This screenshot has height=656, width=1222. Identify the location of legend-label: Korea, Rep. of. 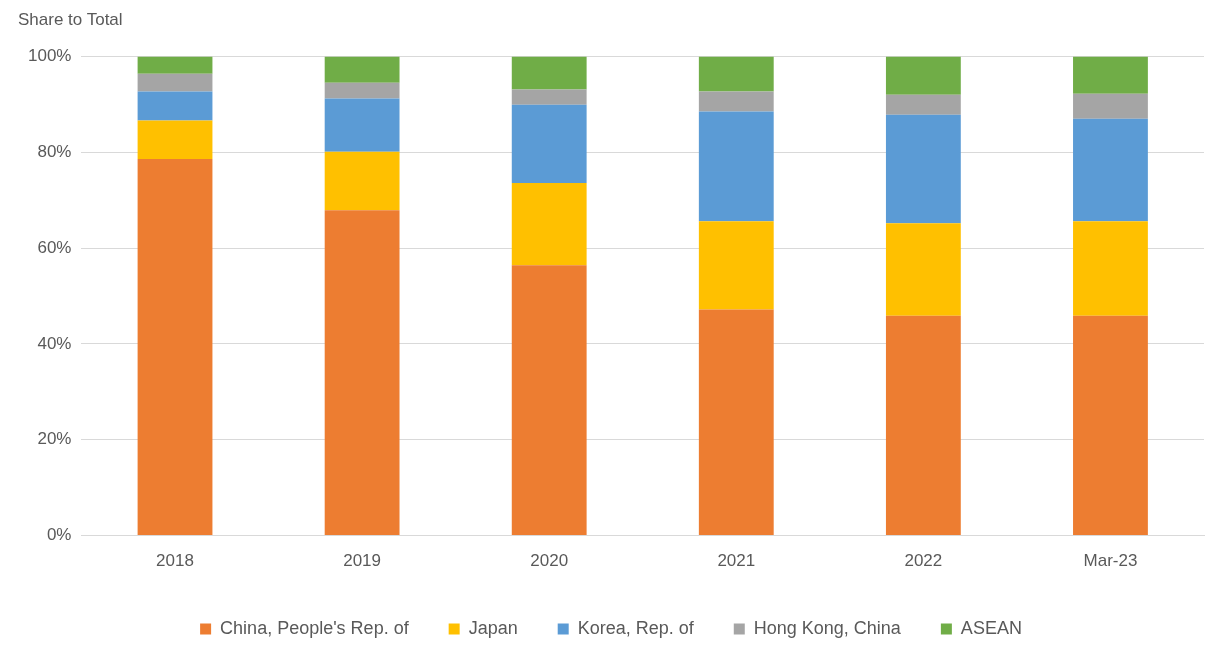
(636, 627).